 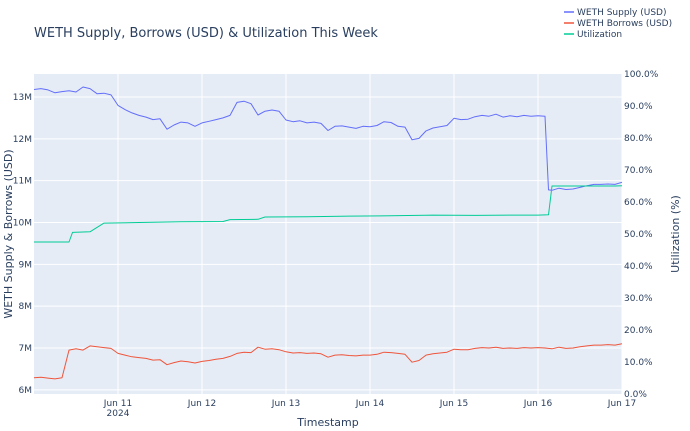 I want to click on legend-label: WETH Borrows (USD), so click(x=624, y=24).